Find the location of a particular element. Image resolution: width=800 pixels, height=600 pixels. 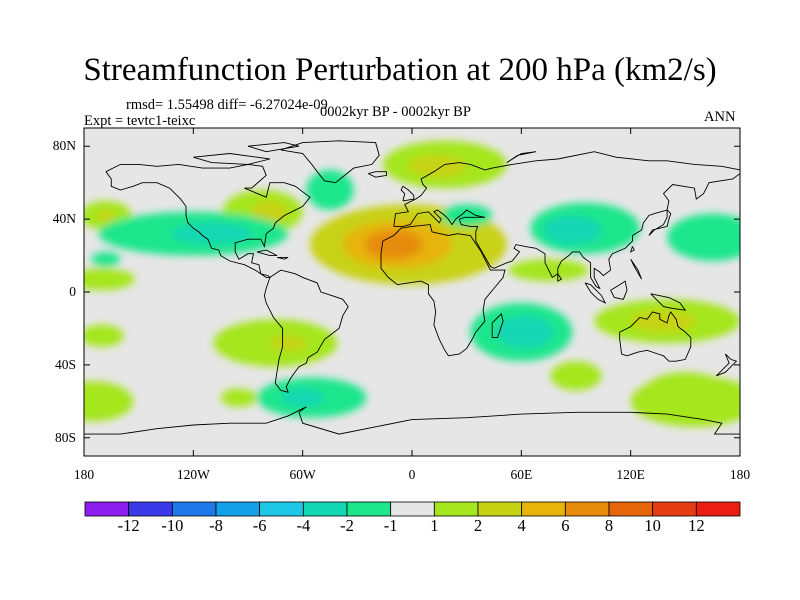

lon-label: 120W is located at coordinates (193, 474).